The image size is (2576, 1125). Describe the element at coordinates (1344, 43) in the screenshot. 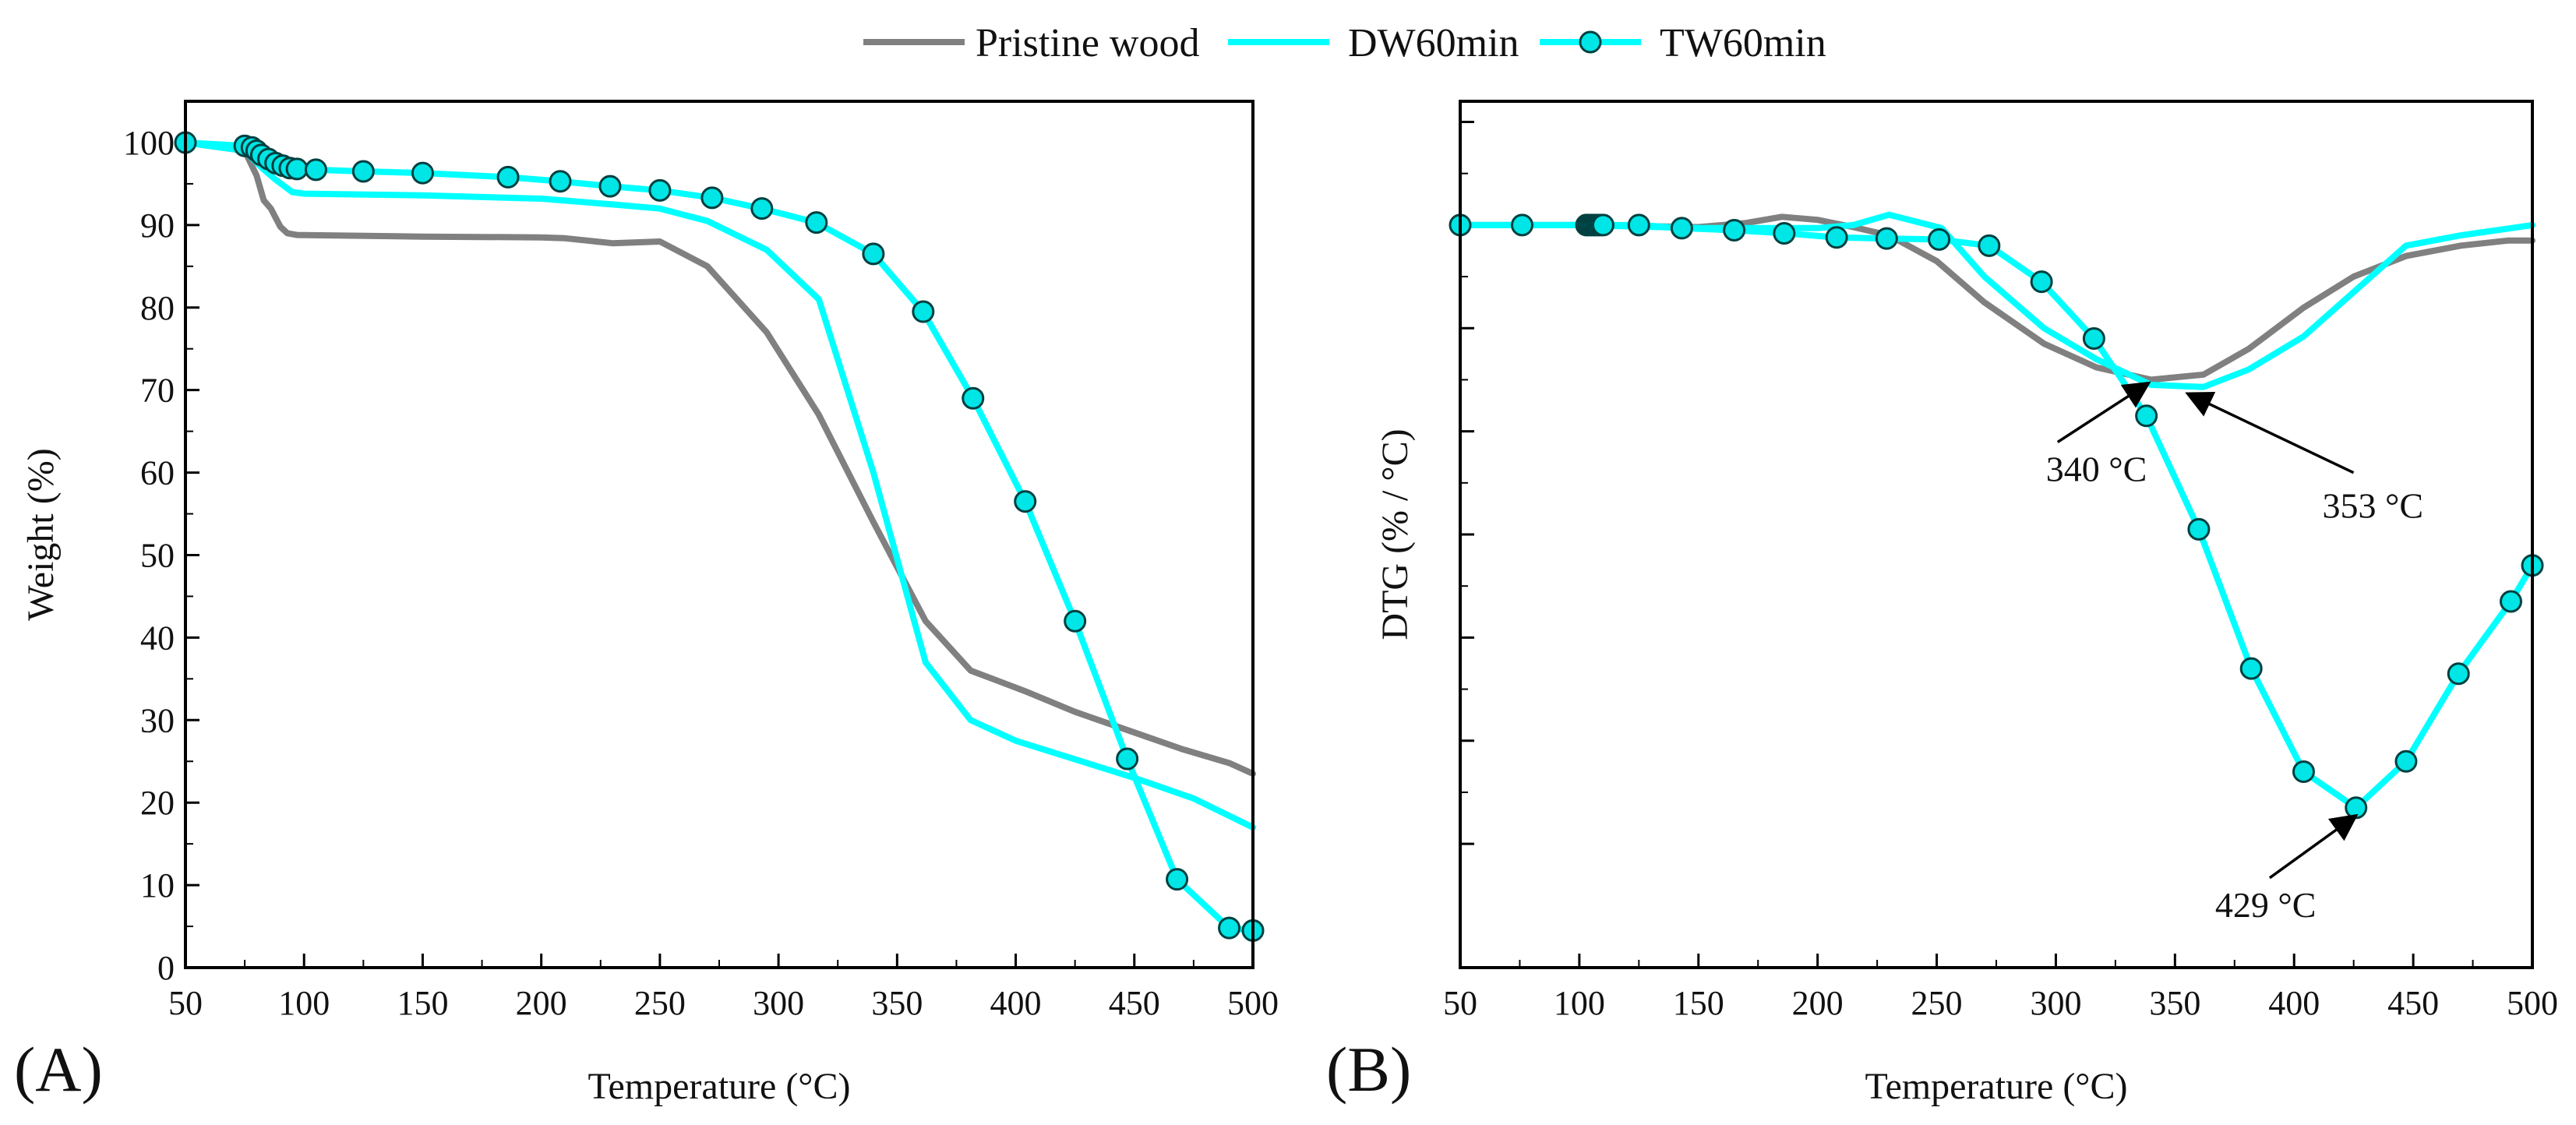

I see `legend: Pristine wood DW60min TW60min` at that location.